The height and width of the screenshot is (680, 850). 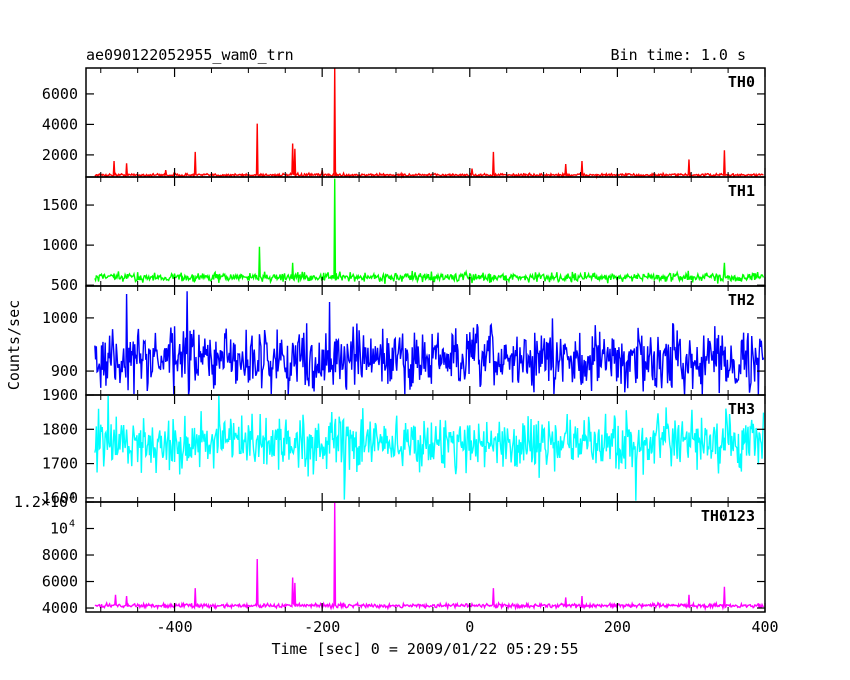 I want to click on y-tick-label: 8000, so click(x=60, y=555).